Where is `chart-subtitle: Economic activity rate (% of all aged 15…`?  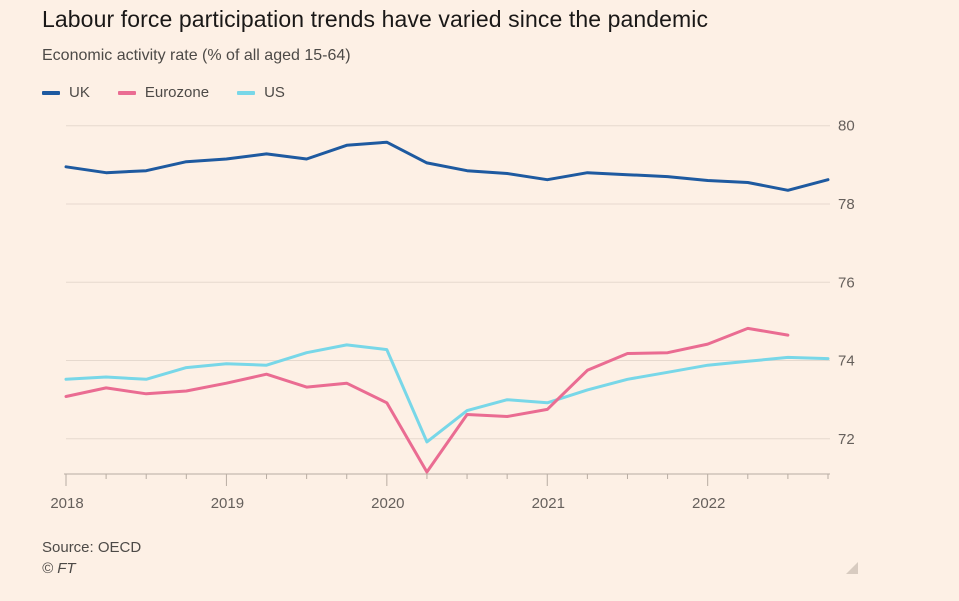 chart-subtitle: Economic activity rate (% of all aged 15… is located at coordinates (196, 55).